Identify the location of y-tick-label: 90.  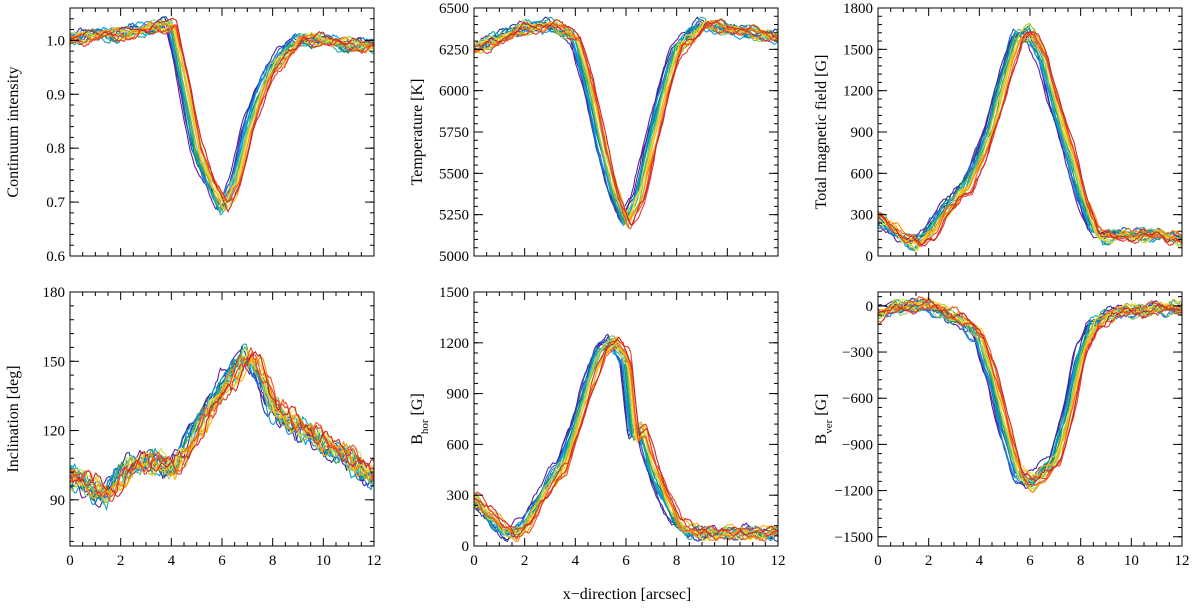
(57, 501).